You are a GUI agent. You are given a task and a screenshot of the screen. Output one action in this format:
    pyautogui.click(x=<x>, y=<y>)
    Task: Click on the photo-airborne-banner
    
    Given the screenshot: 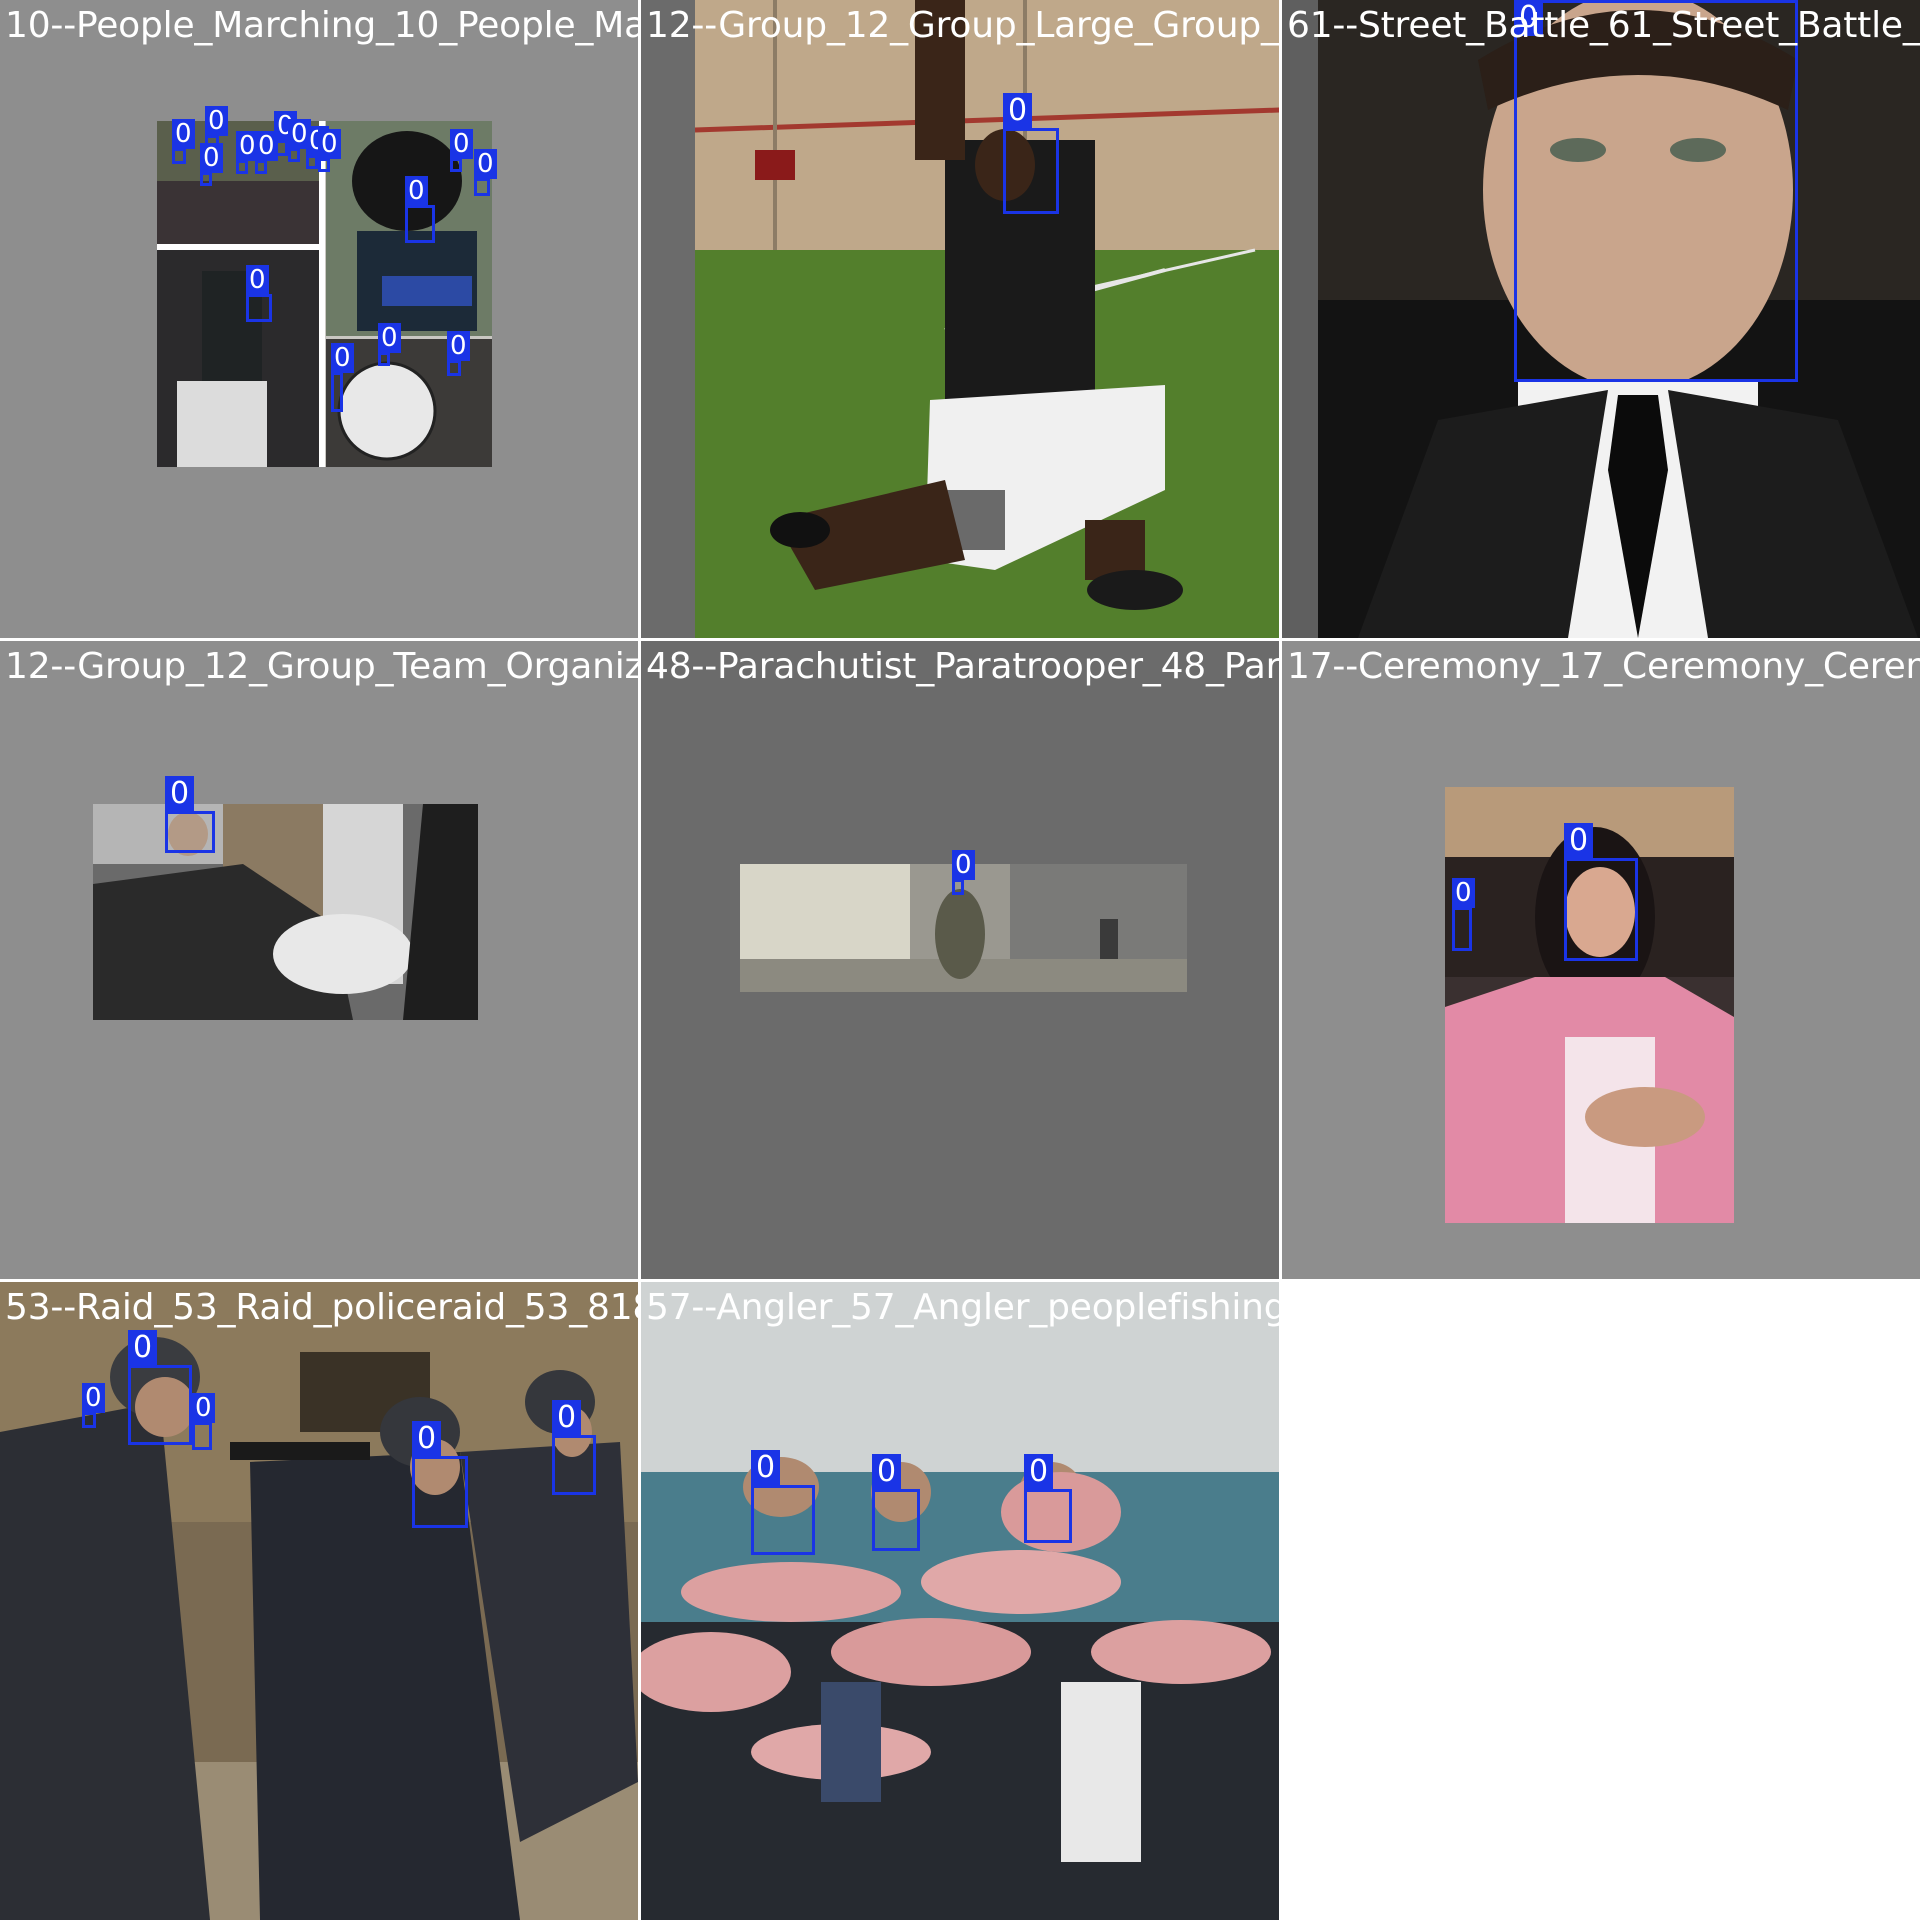 What is the action you would take?
    pyautogui.click(x=963, y=928)
    